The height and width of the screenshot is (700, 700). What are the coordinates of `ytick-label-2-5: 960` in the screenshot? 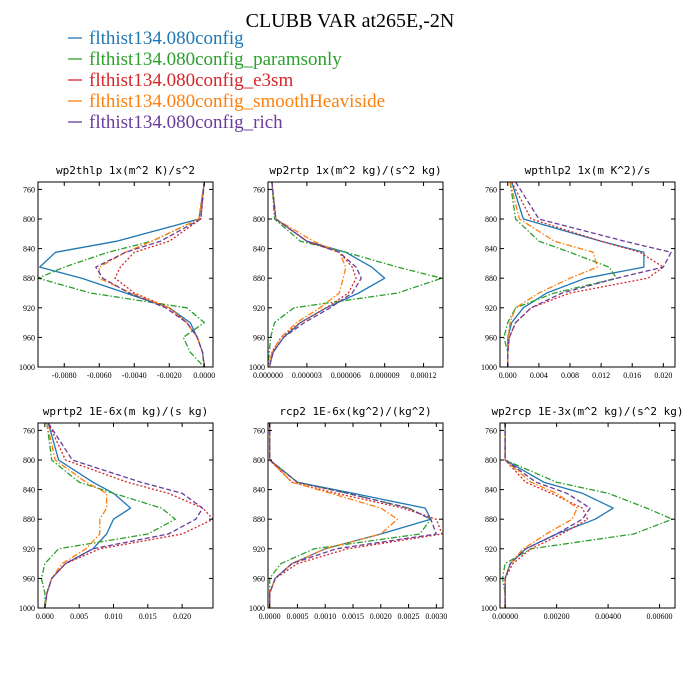 It's located at (491, 337).